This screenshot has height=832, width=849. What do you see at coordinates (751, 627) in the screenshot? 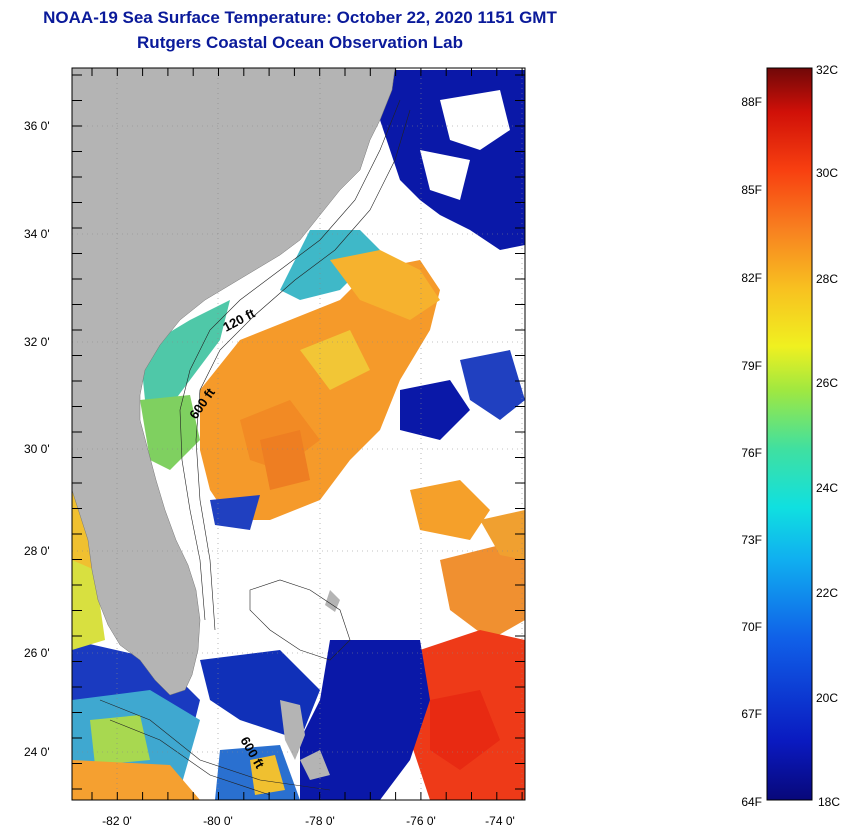
I see `fahrenheit-label: 70F` at bounding box center [751, 627].